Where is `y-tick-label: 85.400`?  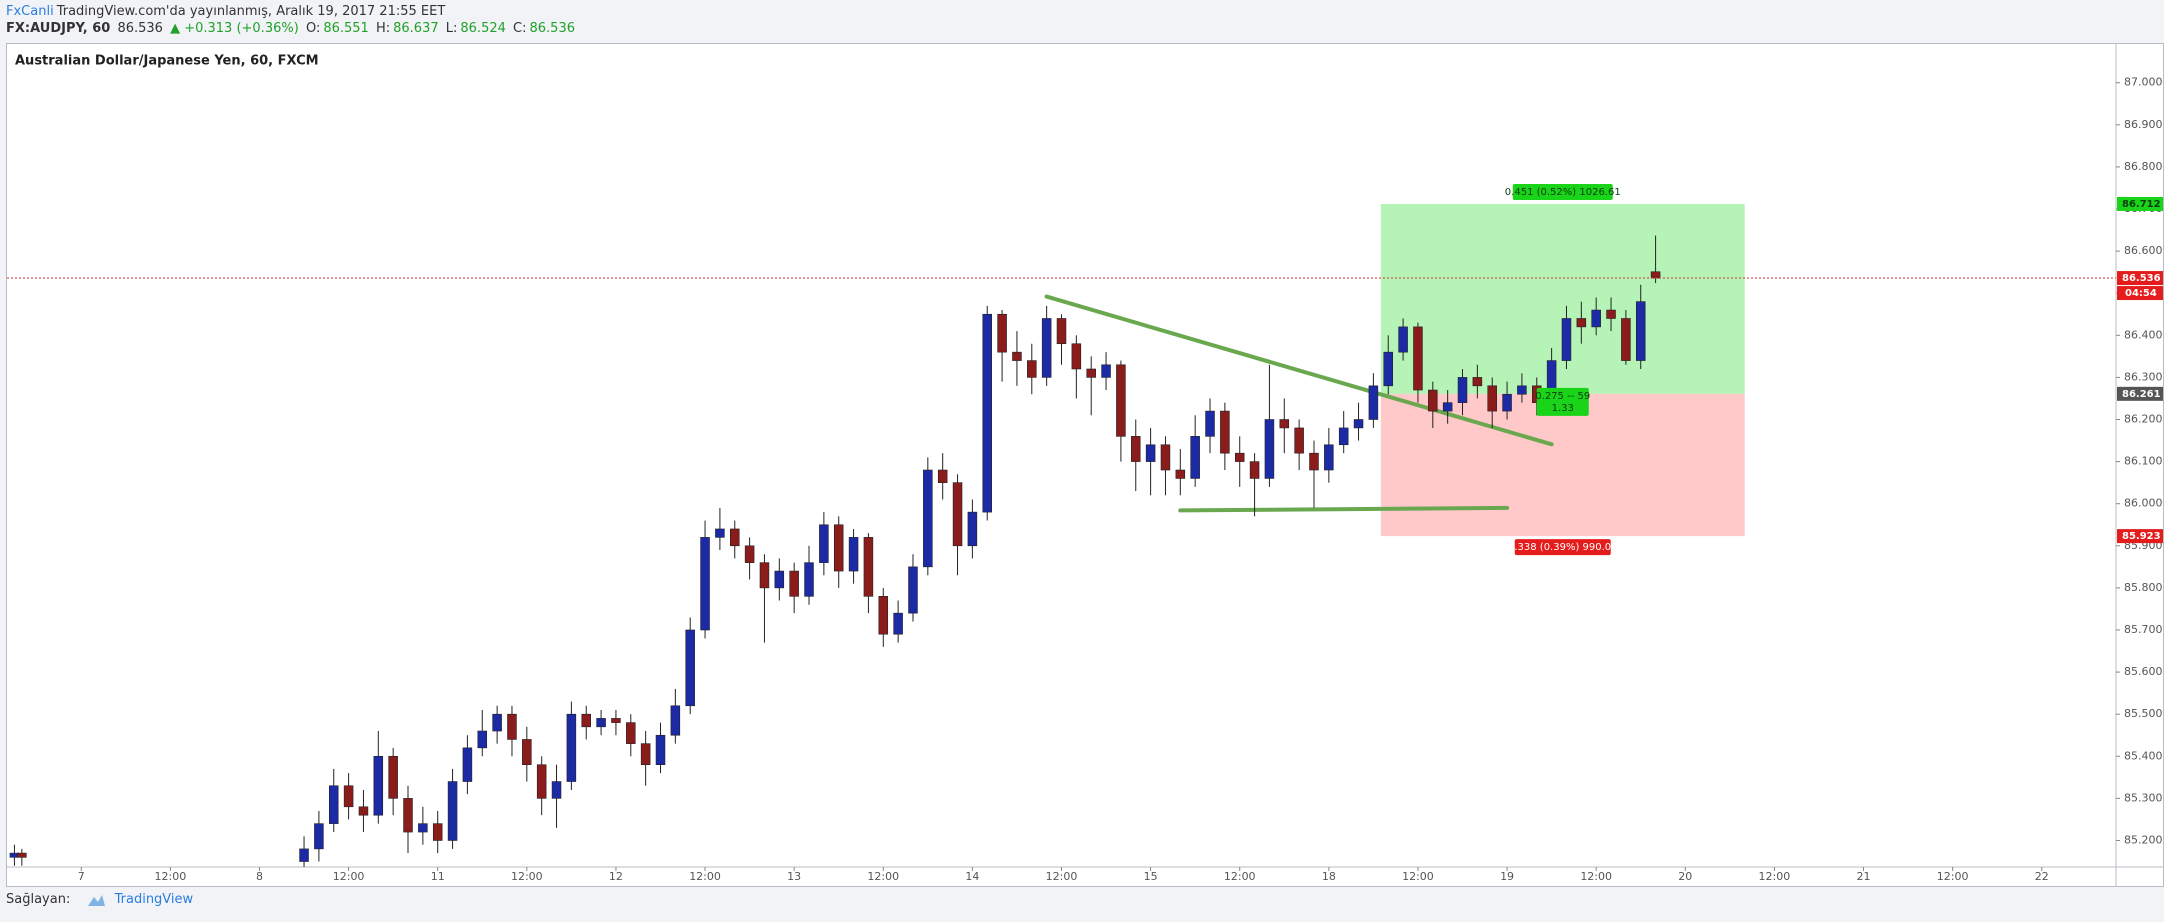
y-tick-label: 85.400 is located at coordinates (2143, 755).